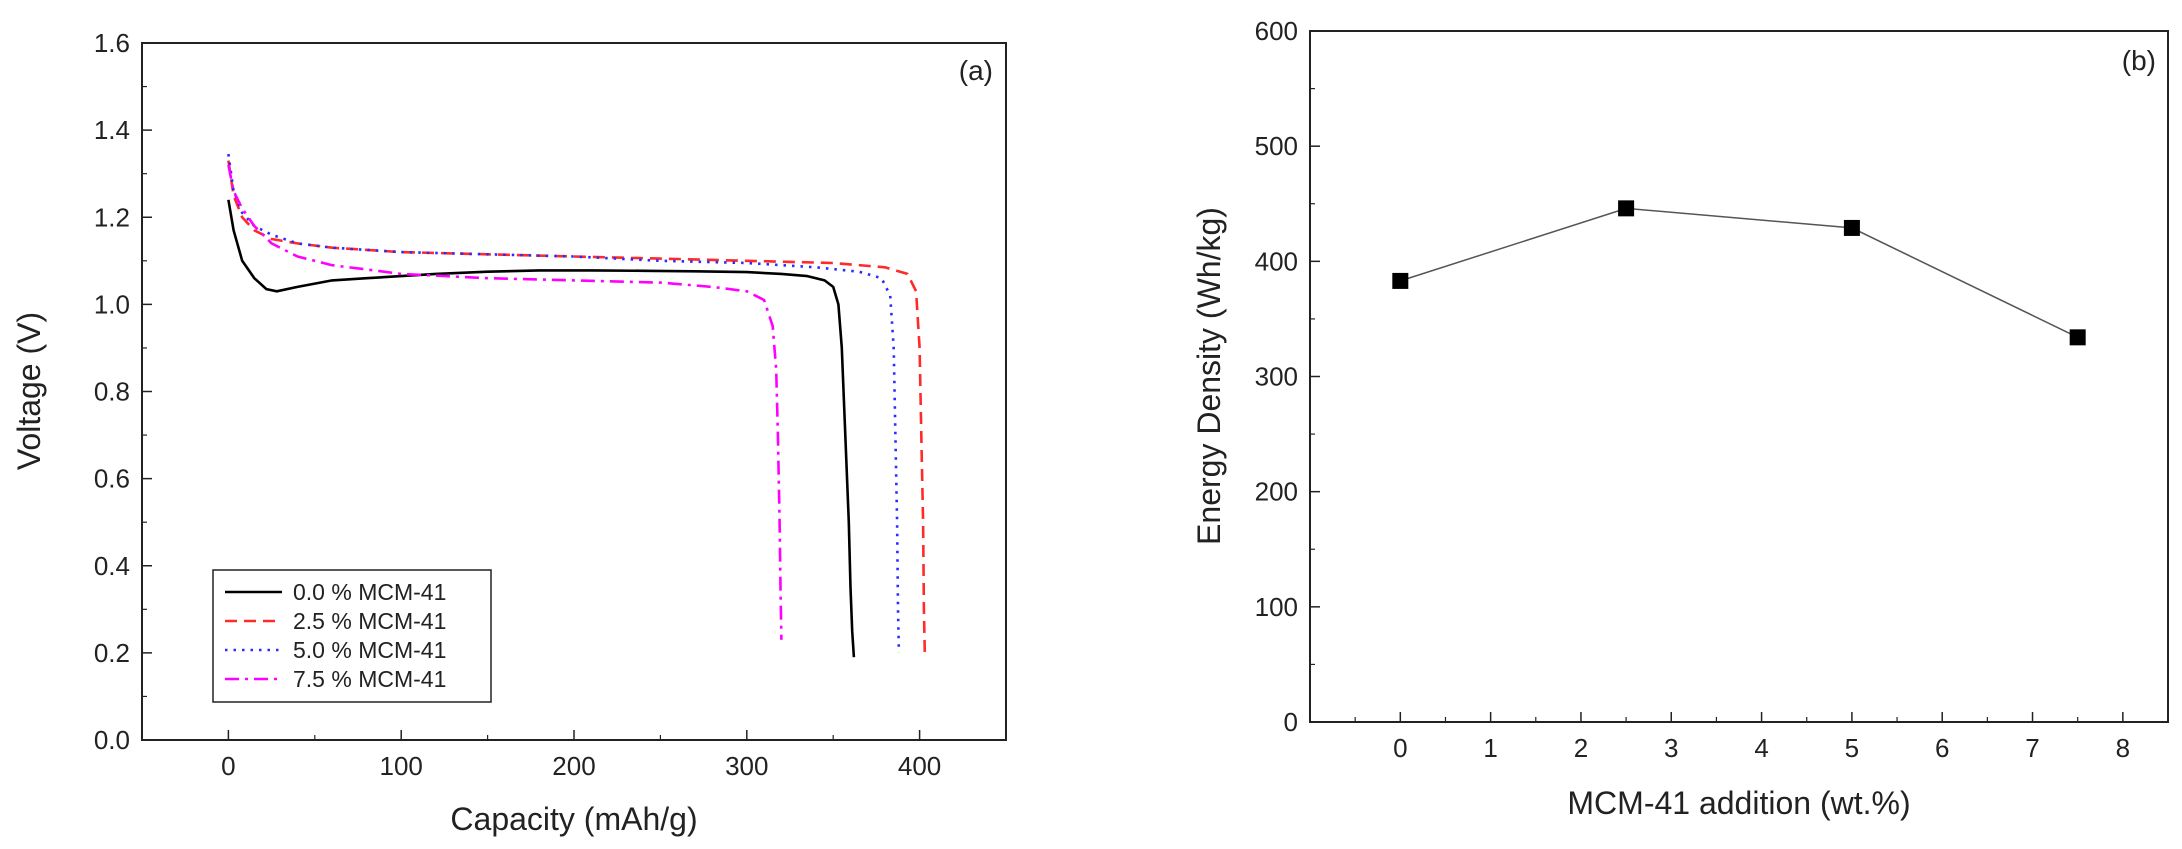 The height and width of the screenshot is (849, 2182). What do you see at coordinates (1581, 748) in the screenshot?
I see `x-tick-label-b: 2` at bounding box center [1581, 748].